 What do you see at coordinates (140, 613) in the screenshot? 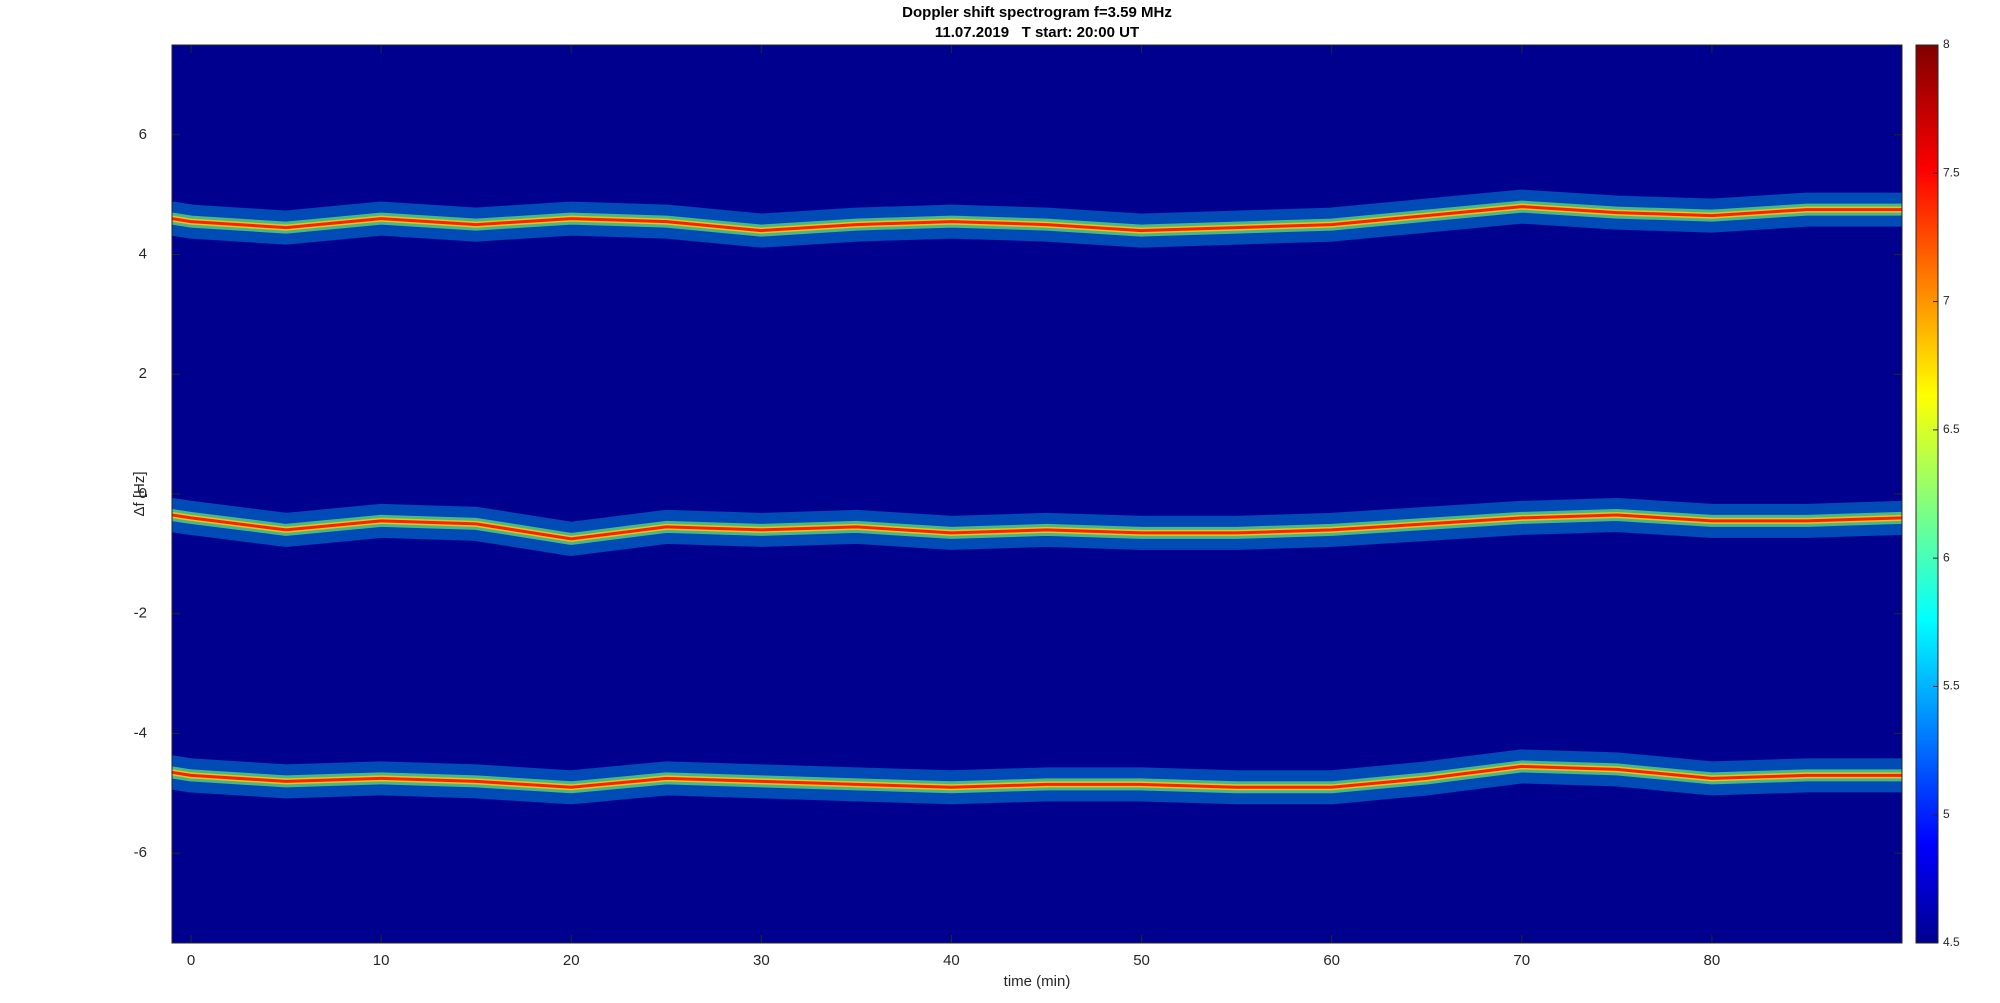
I see `y-tick-label: -2` at bounding box center [140, 613].